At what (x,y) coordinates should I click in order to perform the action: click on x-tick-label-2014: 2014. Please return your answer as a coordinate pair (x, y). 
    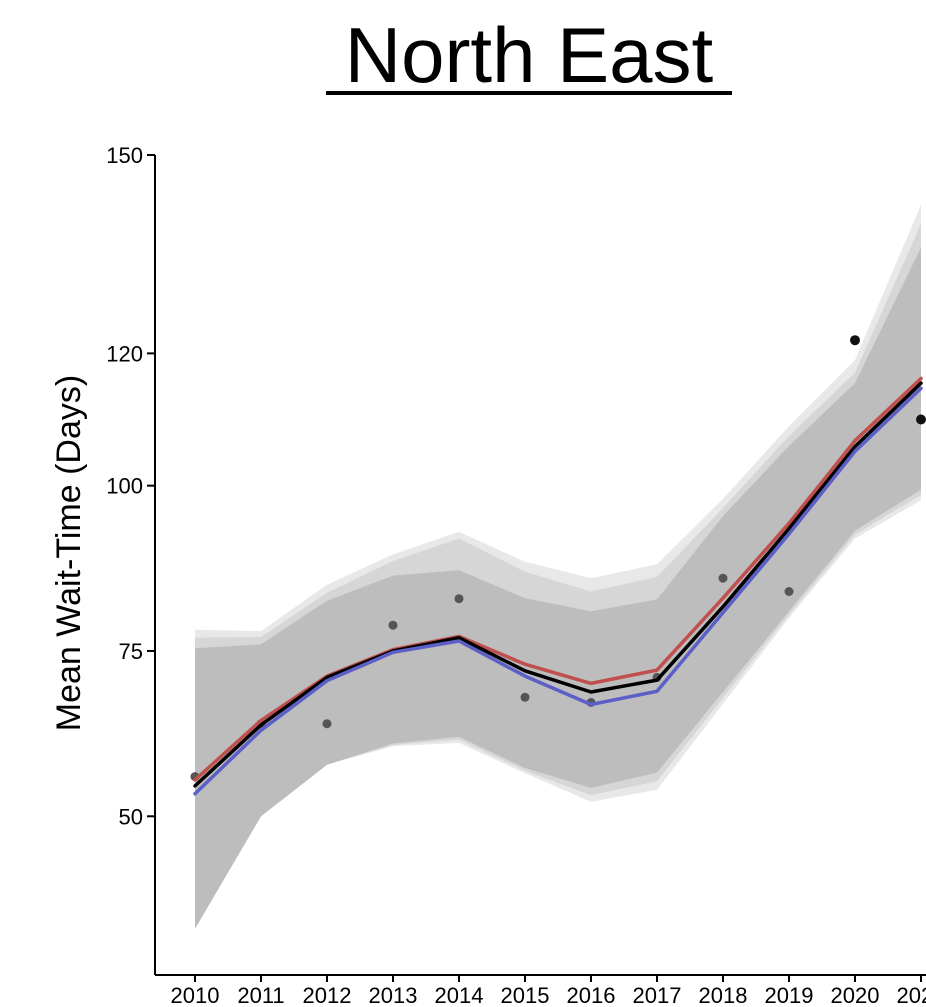
    Looking at the image, I should click on (459, 995).